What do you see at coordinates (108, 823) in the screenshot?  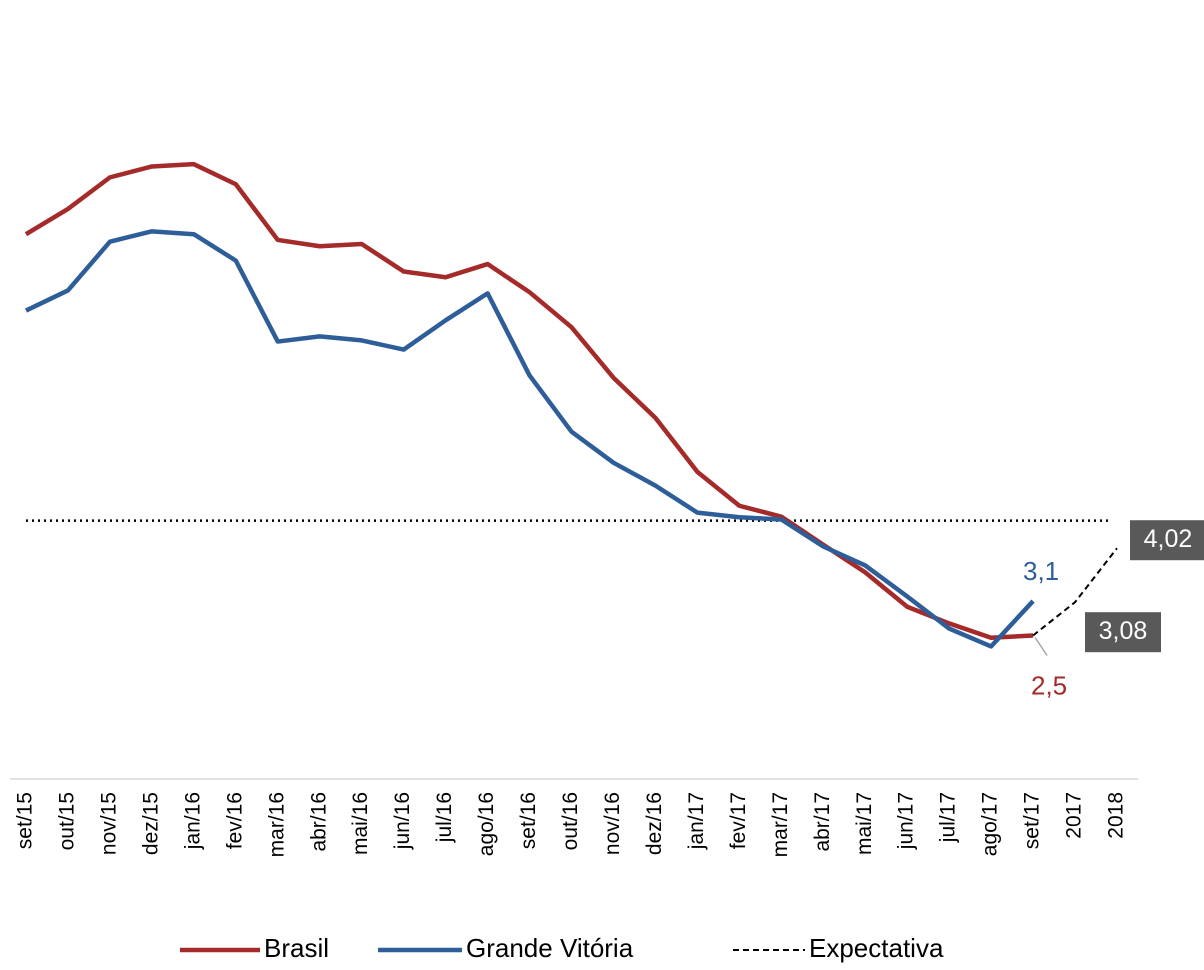 I see `x-tick-label: nov/15` at bounding box center [108, 823].